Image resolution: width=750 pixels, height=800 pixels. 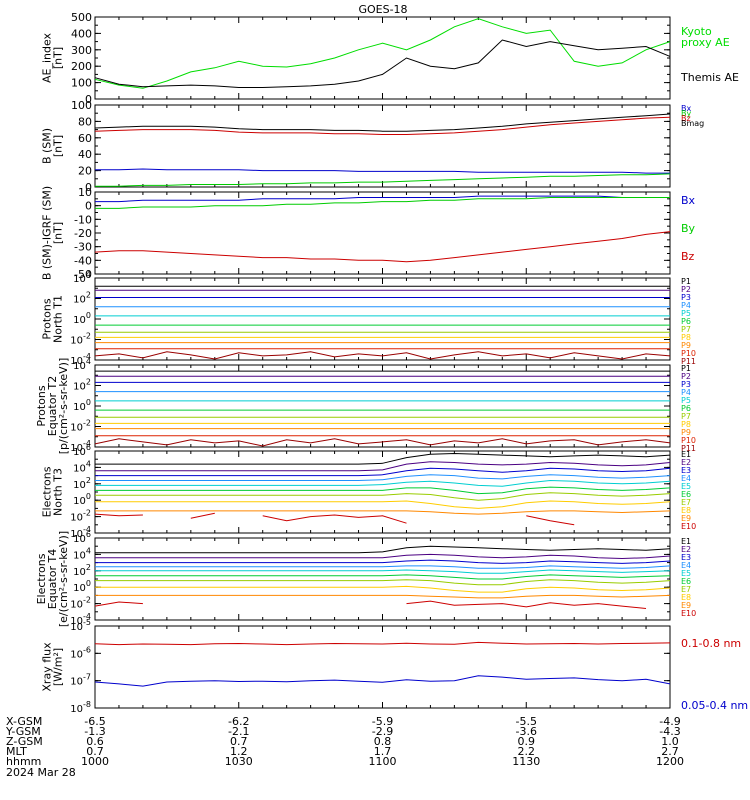 What do you see at coordinates (709, 77) in the screenshot?
I see `legend-label: Themis AE` at bounding box center [709, 77].